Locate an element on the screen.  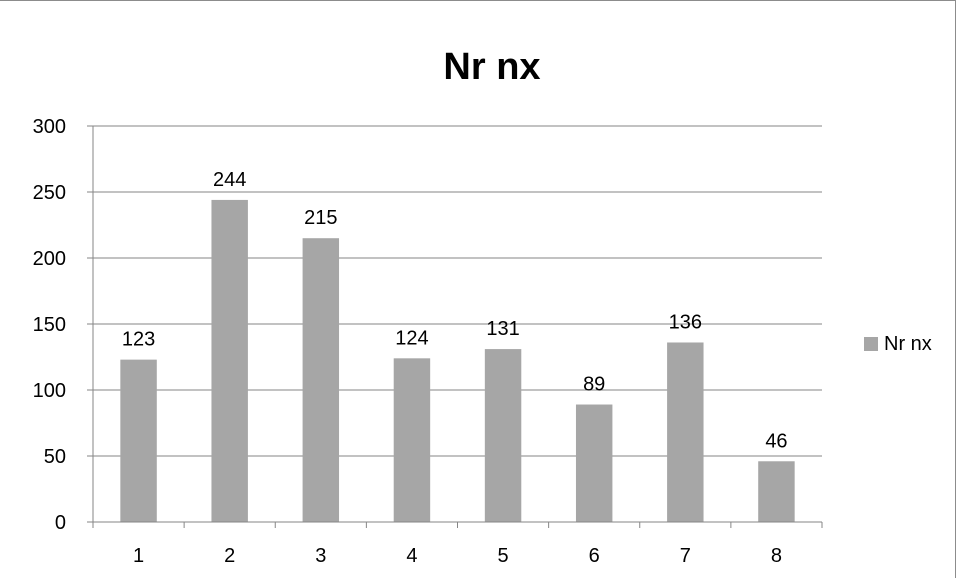
y-tick-label: 50 is located at coordinates (55, 457).